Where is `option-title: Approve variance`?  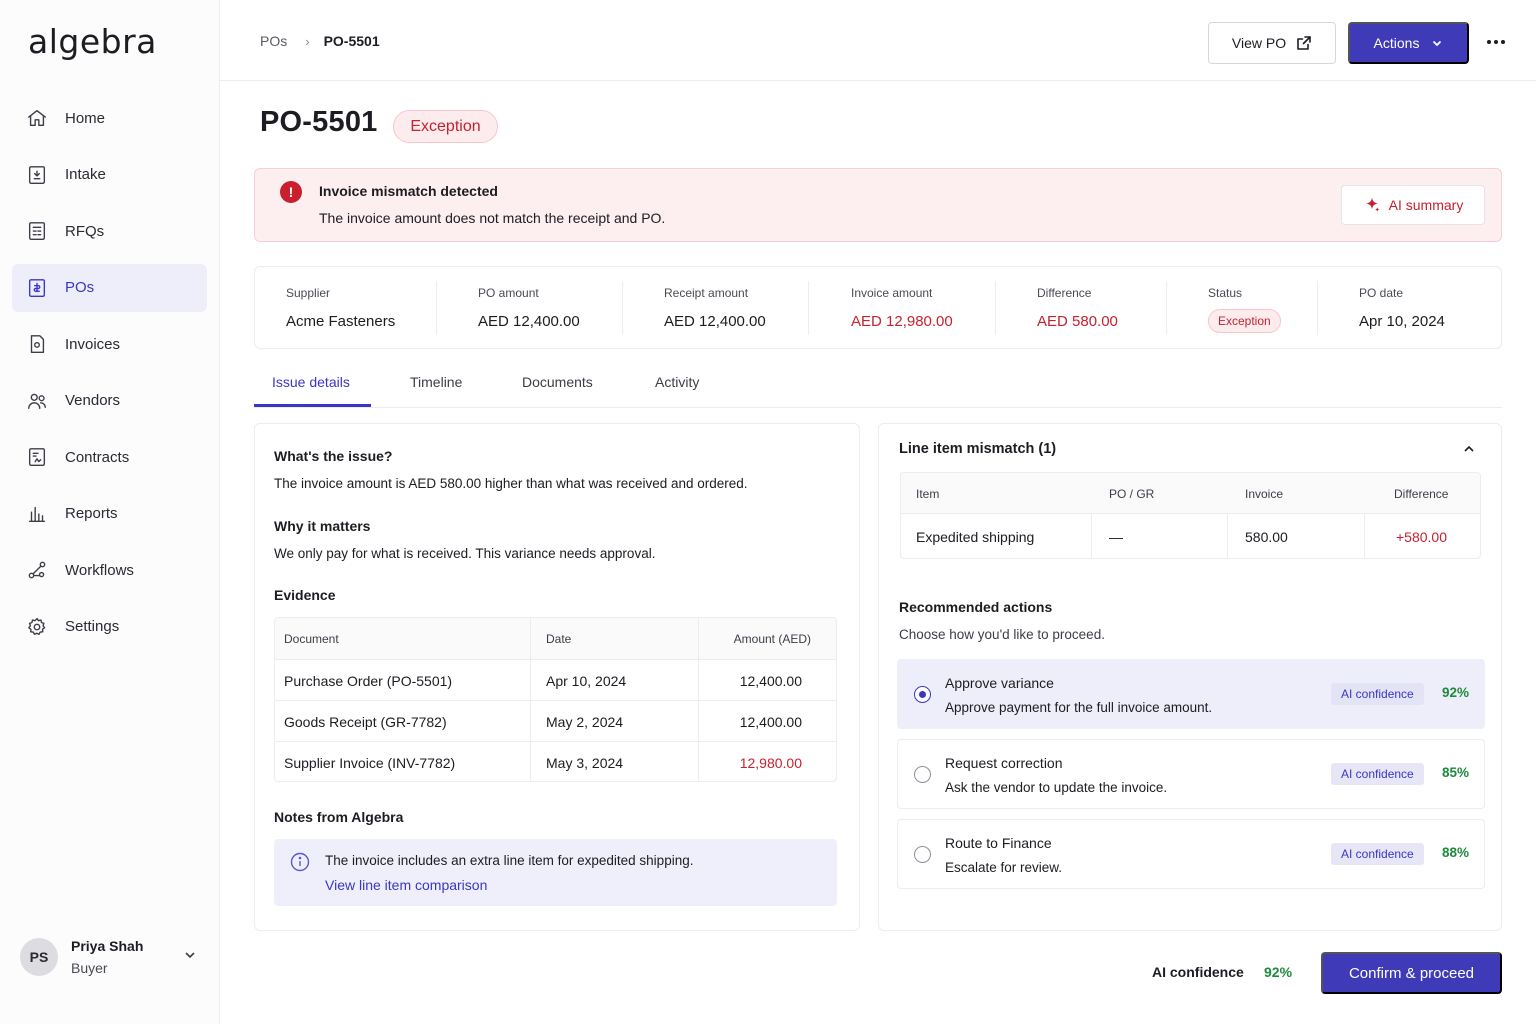
option-title: Approve variance is located at coordinates (999, 683).